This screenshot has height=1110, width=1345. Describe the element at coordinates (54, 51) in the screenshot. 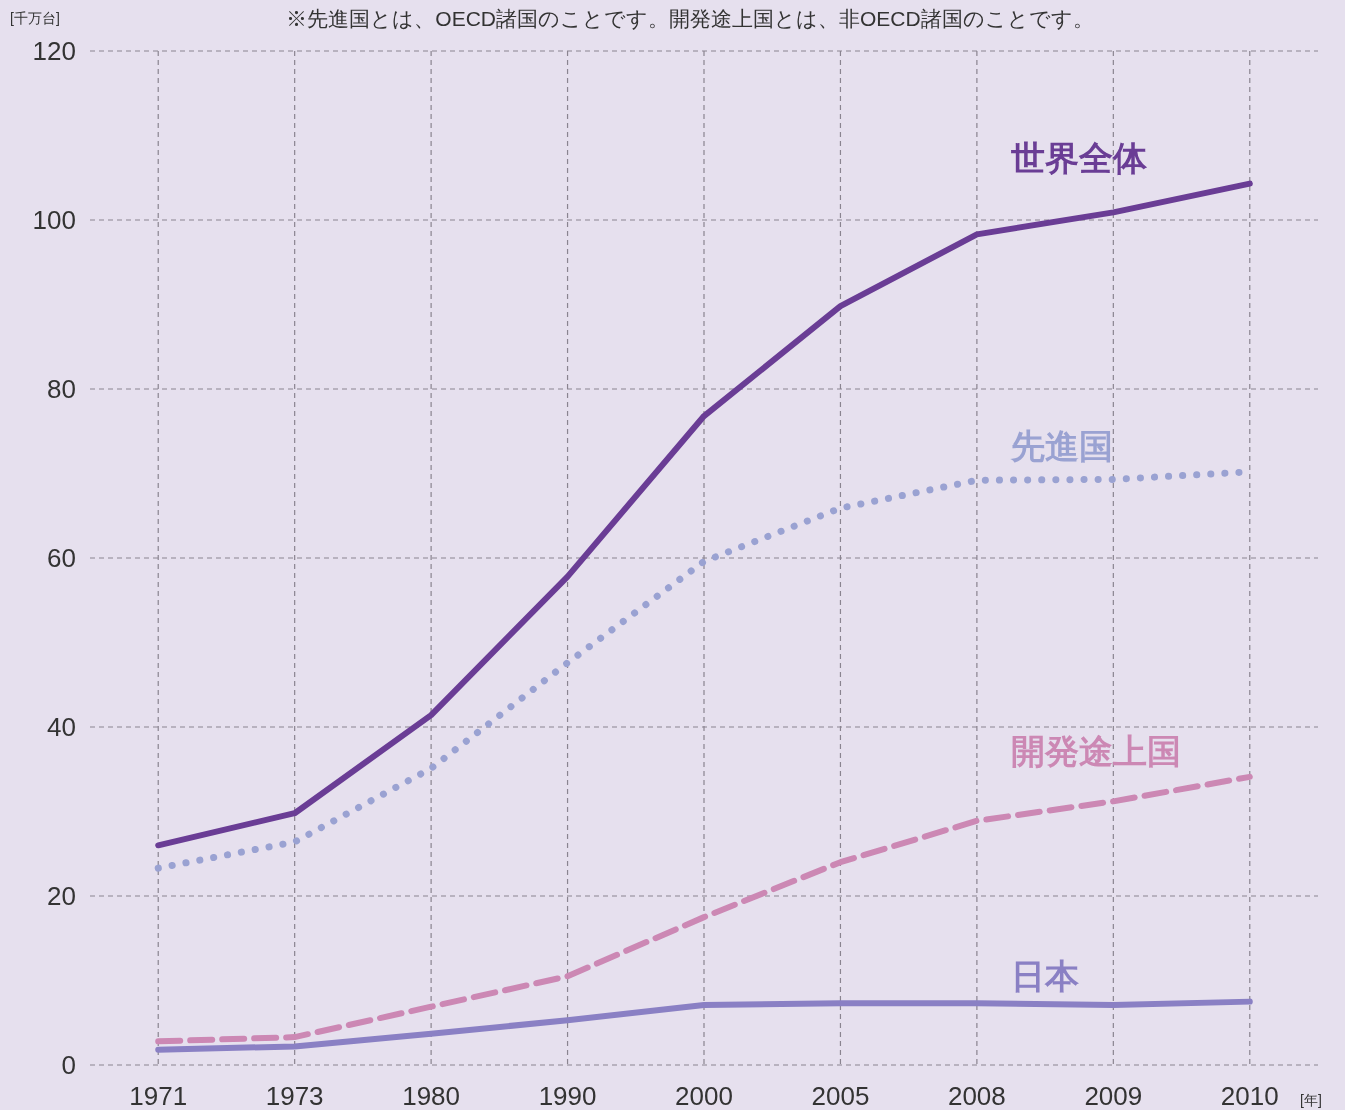

I see `y-tick-label: 120` at that location.